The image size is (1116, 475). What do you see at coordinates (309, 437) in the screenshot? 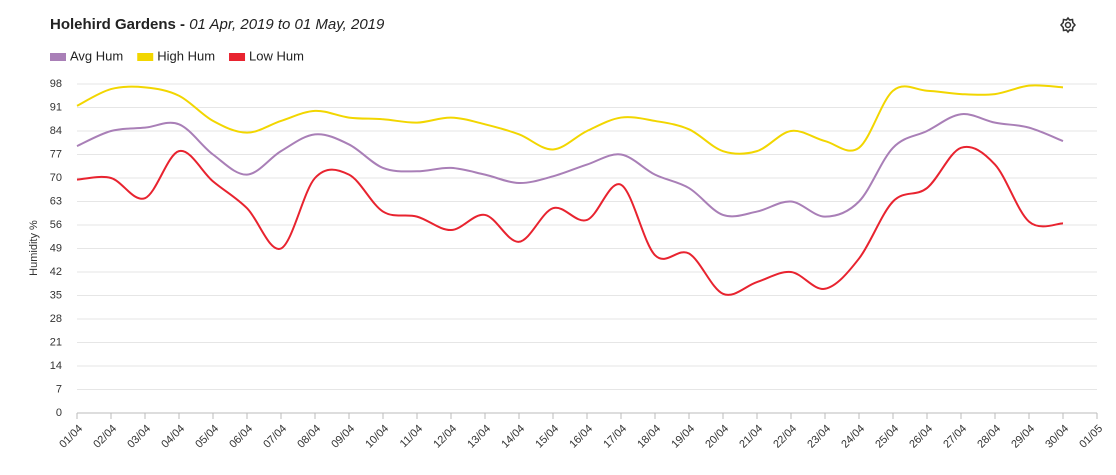
I see `x-tick-label: 08/04` at bounding box center [309, 437].